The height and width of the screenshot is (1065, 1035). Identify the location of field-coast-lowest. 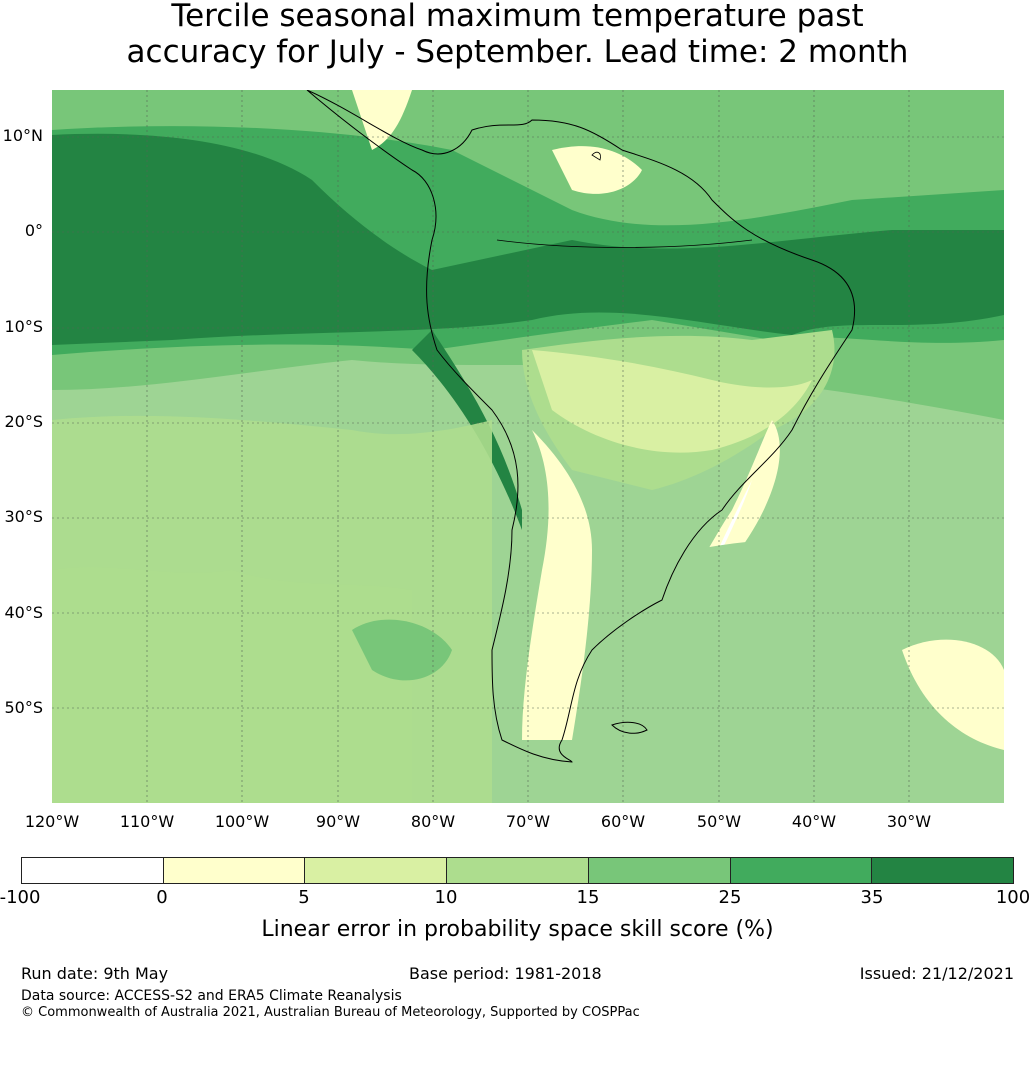
(726, 516).